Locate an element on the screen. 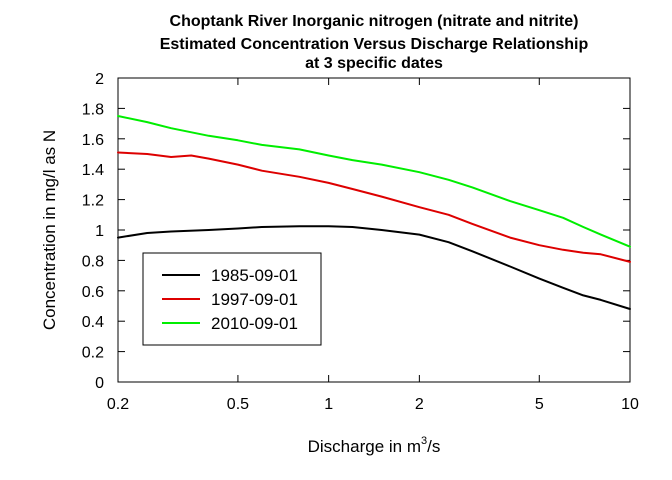 The height and width of the screenshot is (480, 672). x-axis-label: Discharge in m3/s is located at coordinates (374, 445).